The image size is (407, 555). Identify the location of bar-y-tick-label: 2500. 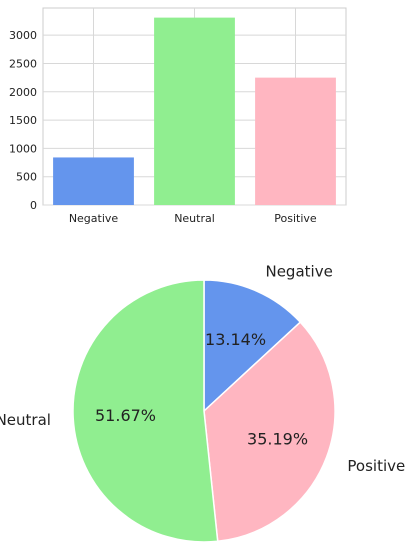
(23, 63).